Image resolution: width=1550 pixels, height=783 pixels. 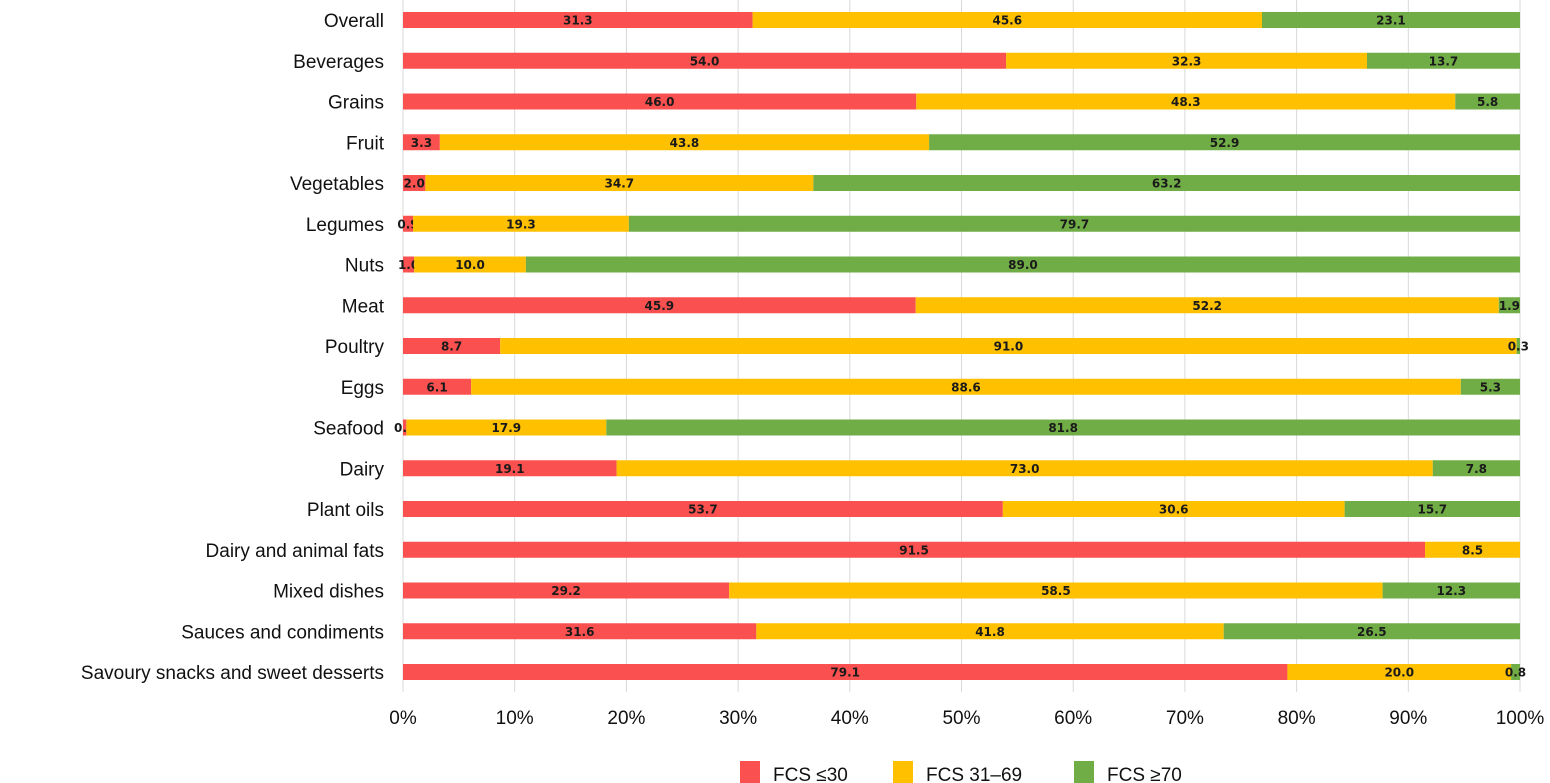 I want to click on x-tick-label: 90%, so click(x=1408, y=718).